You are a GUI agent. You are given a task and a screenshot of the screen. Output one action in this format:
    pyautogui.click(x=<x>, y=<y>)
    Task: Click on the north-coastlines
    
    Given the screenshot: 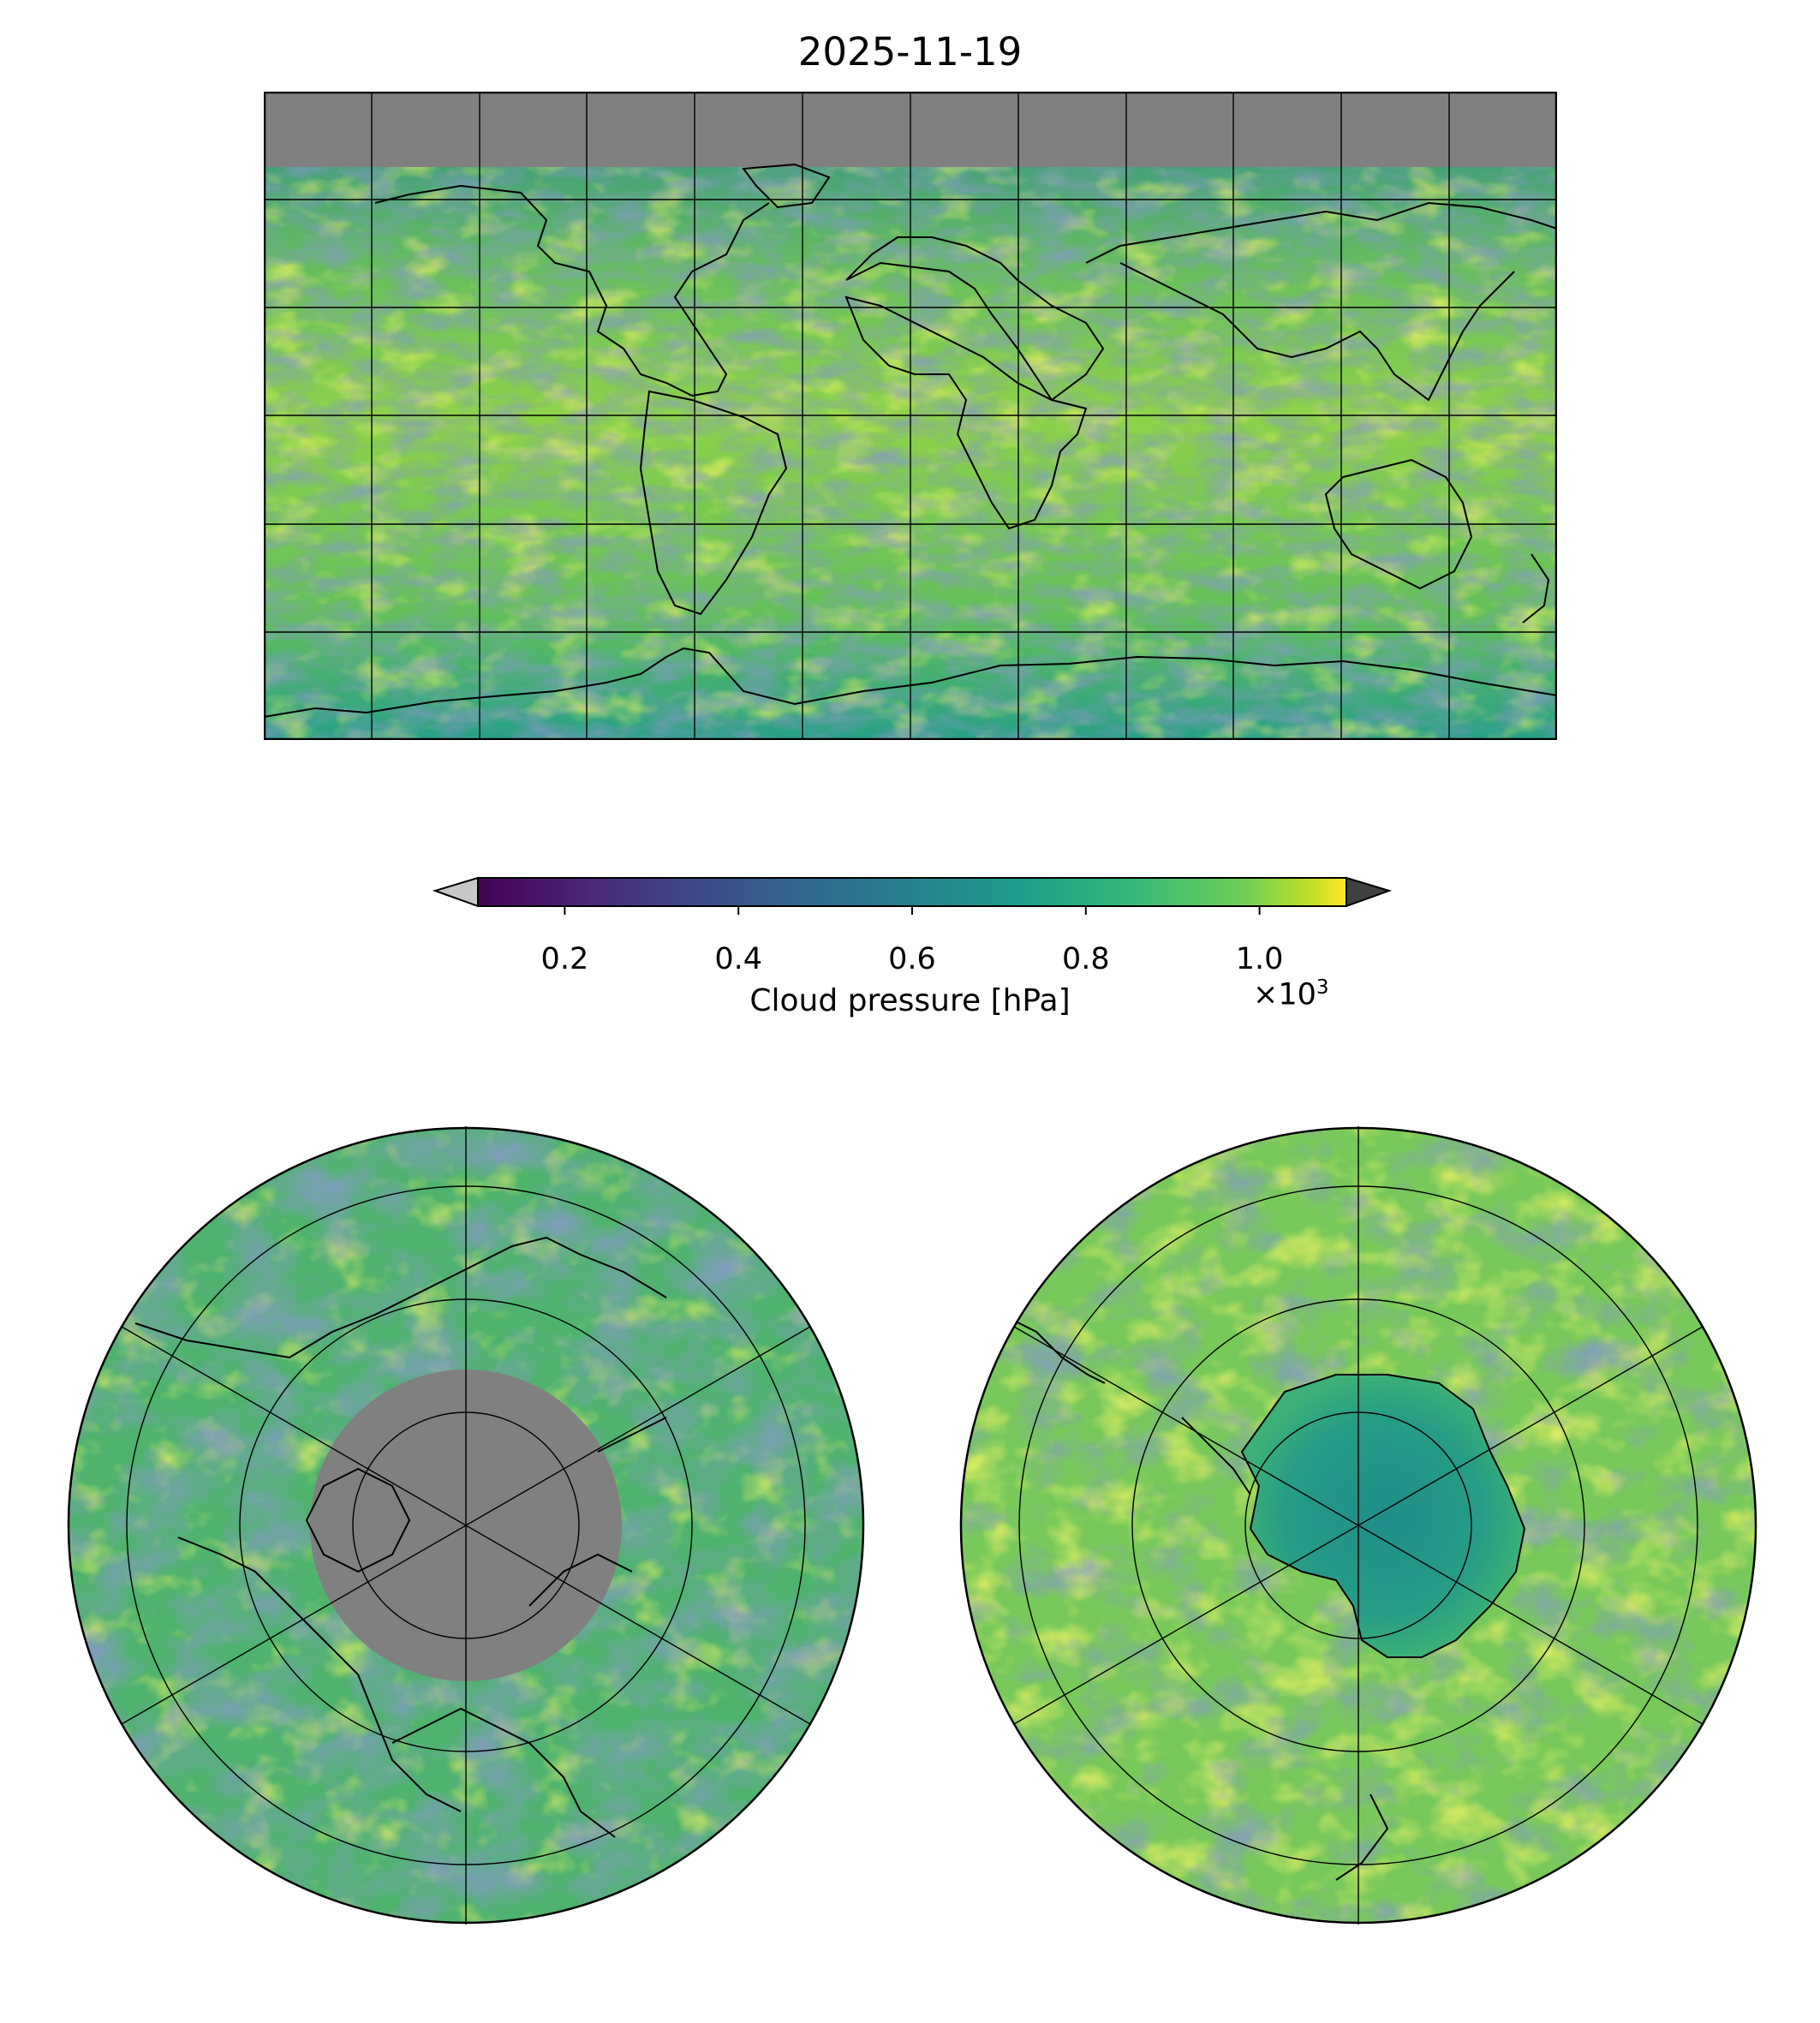 What is the action you would take?
    pyautogui.click(x=400, y=1537)
    